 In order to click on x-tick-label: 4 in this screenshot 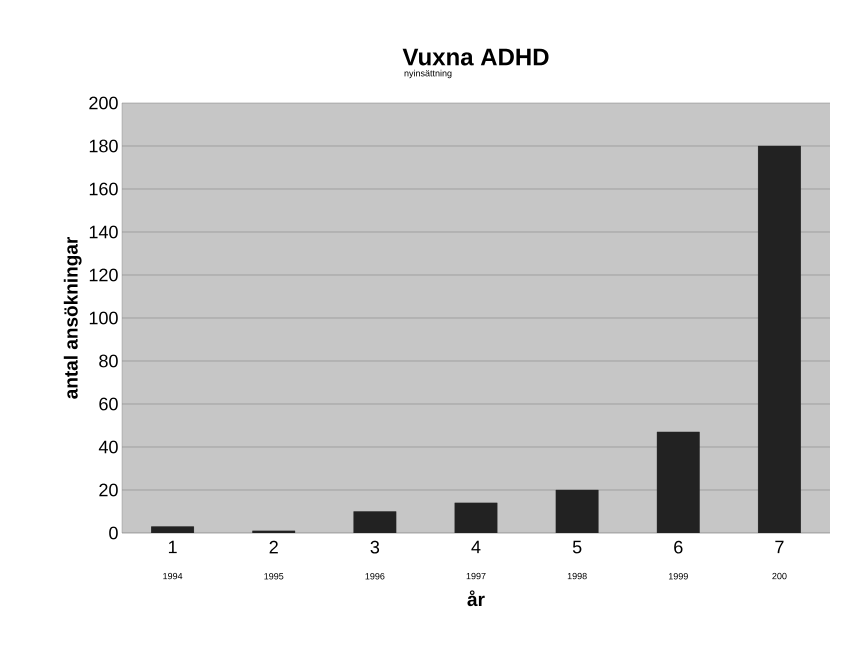, I will do `click(475, 547)`.